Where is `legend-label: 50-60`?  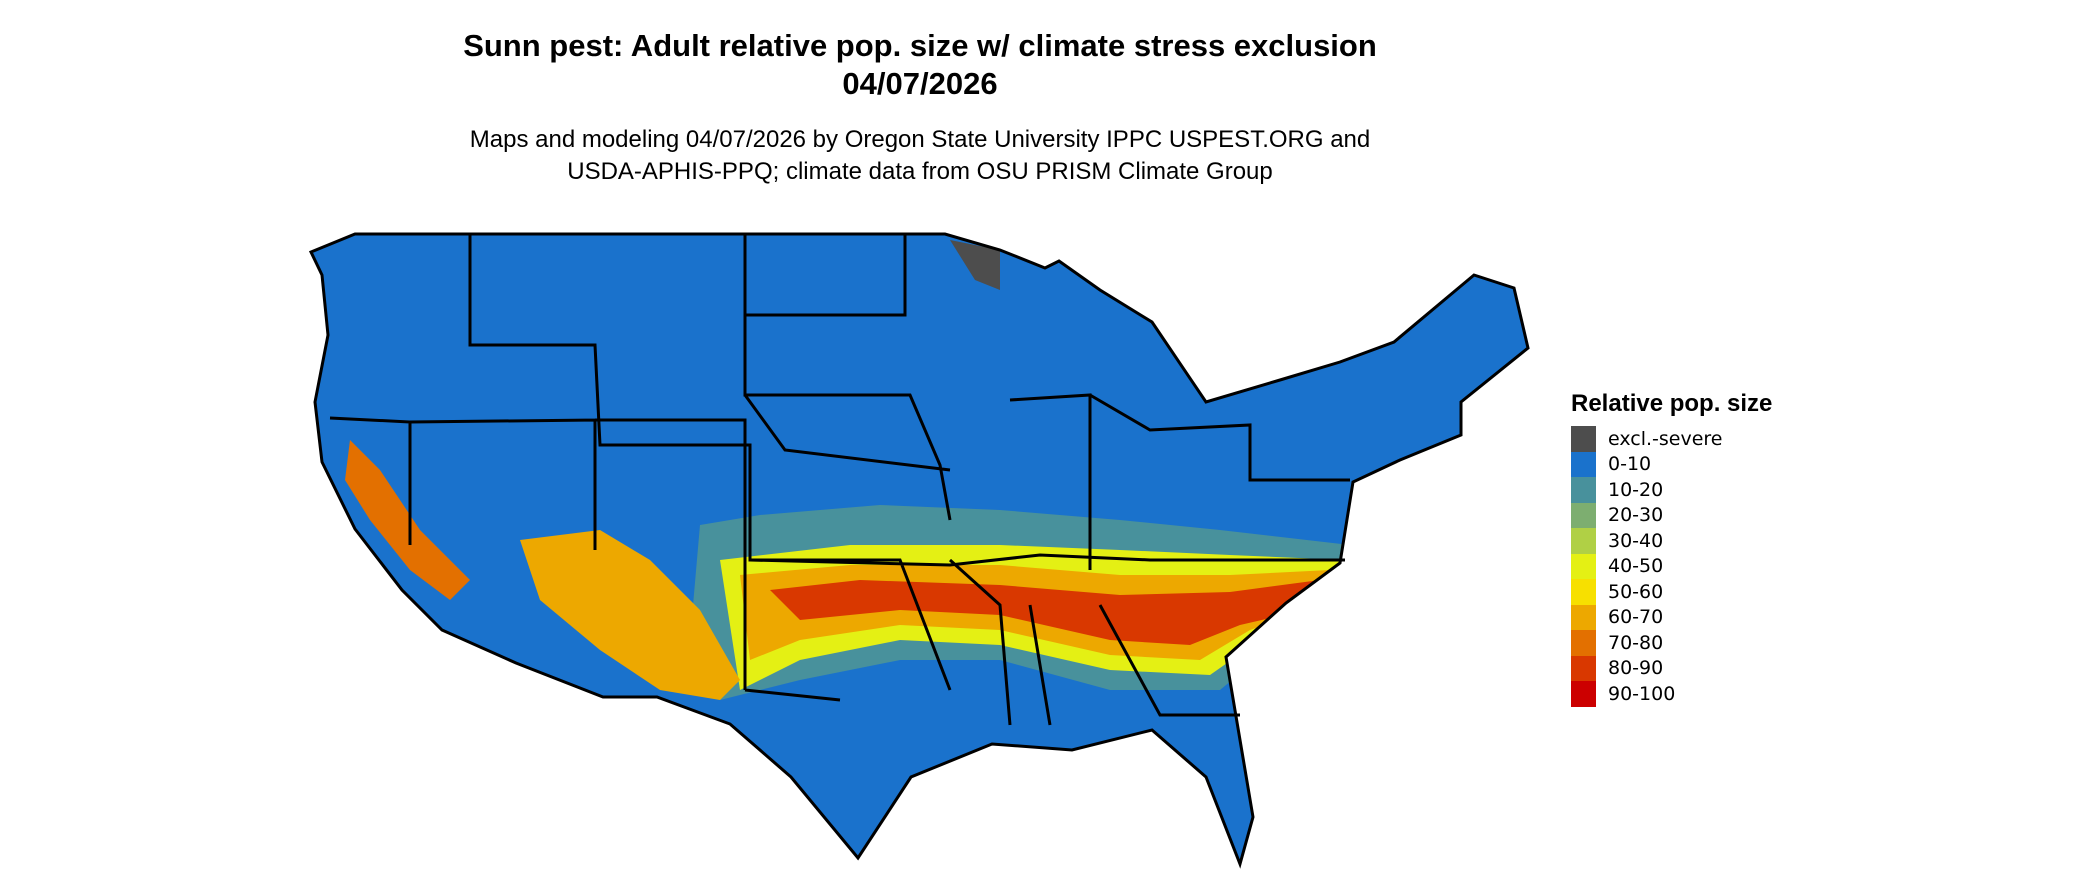
legend-label: 50-60 is located at coordinates (1636, 591).